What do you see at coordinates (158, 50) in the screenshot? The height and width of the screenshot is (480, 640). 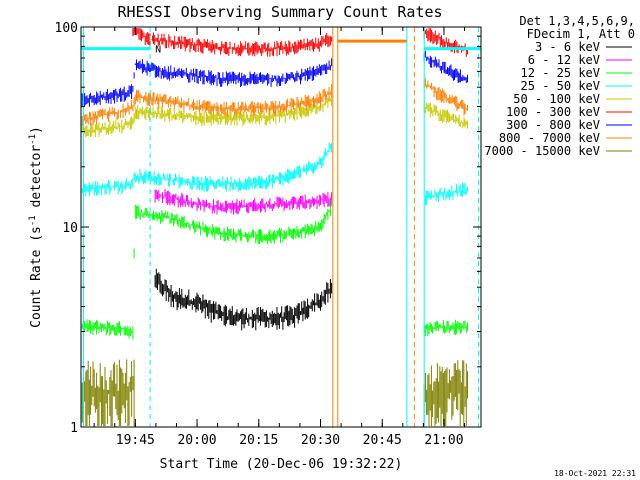 I see `night-marker-label: N` at bounding box center [158, 50].